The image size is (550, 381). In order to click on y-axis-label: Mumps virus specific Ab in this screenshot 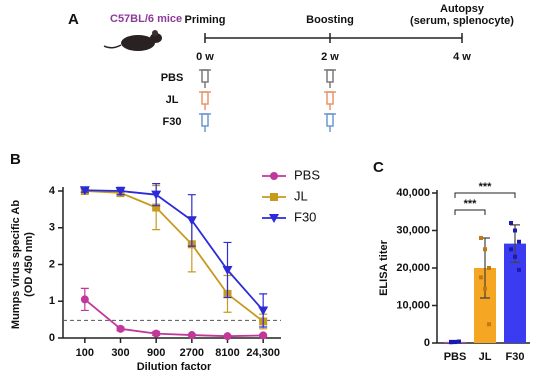, I will do `click(16, 264)`.